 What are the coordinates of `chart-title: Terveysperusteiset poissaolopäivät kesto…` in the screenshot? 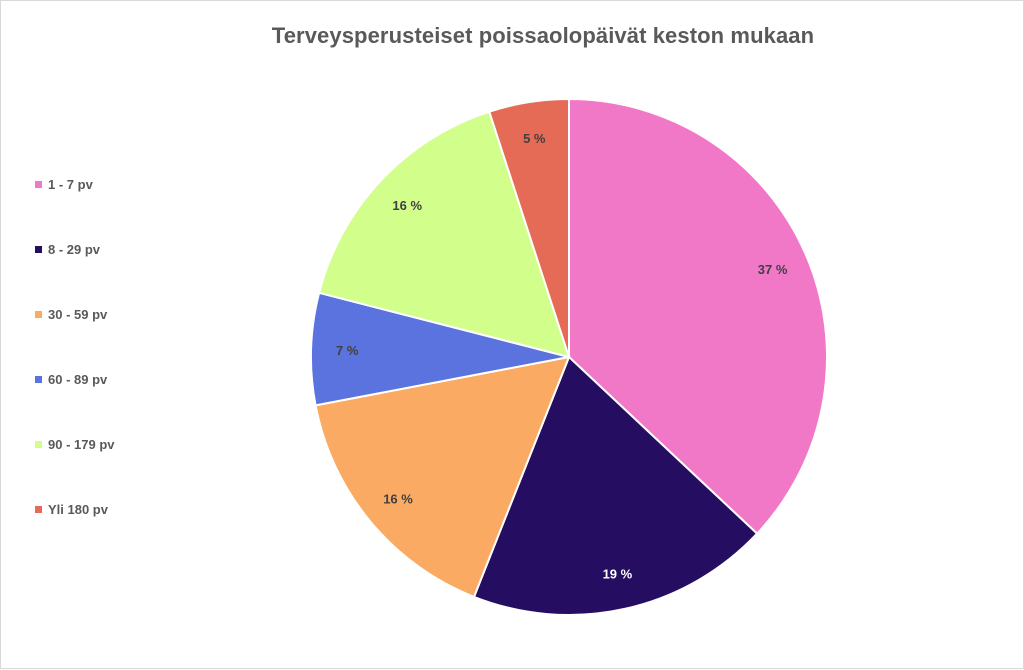 It's located at (543, 35).